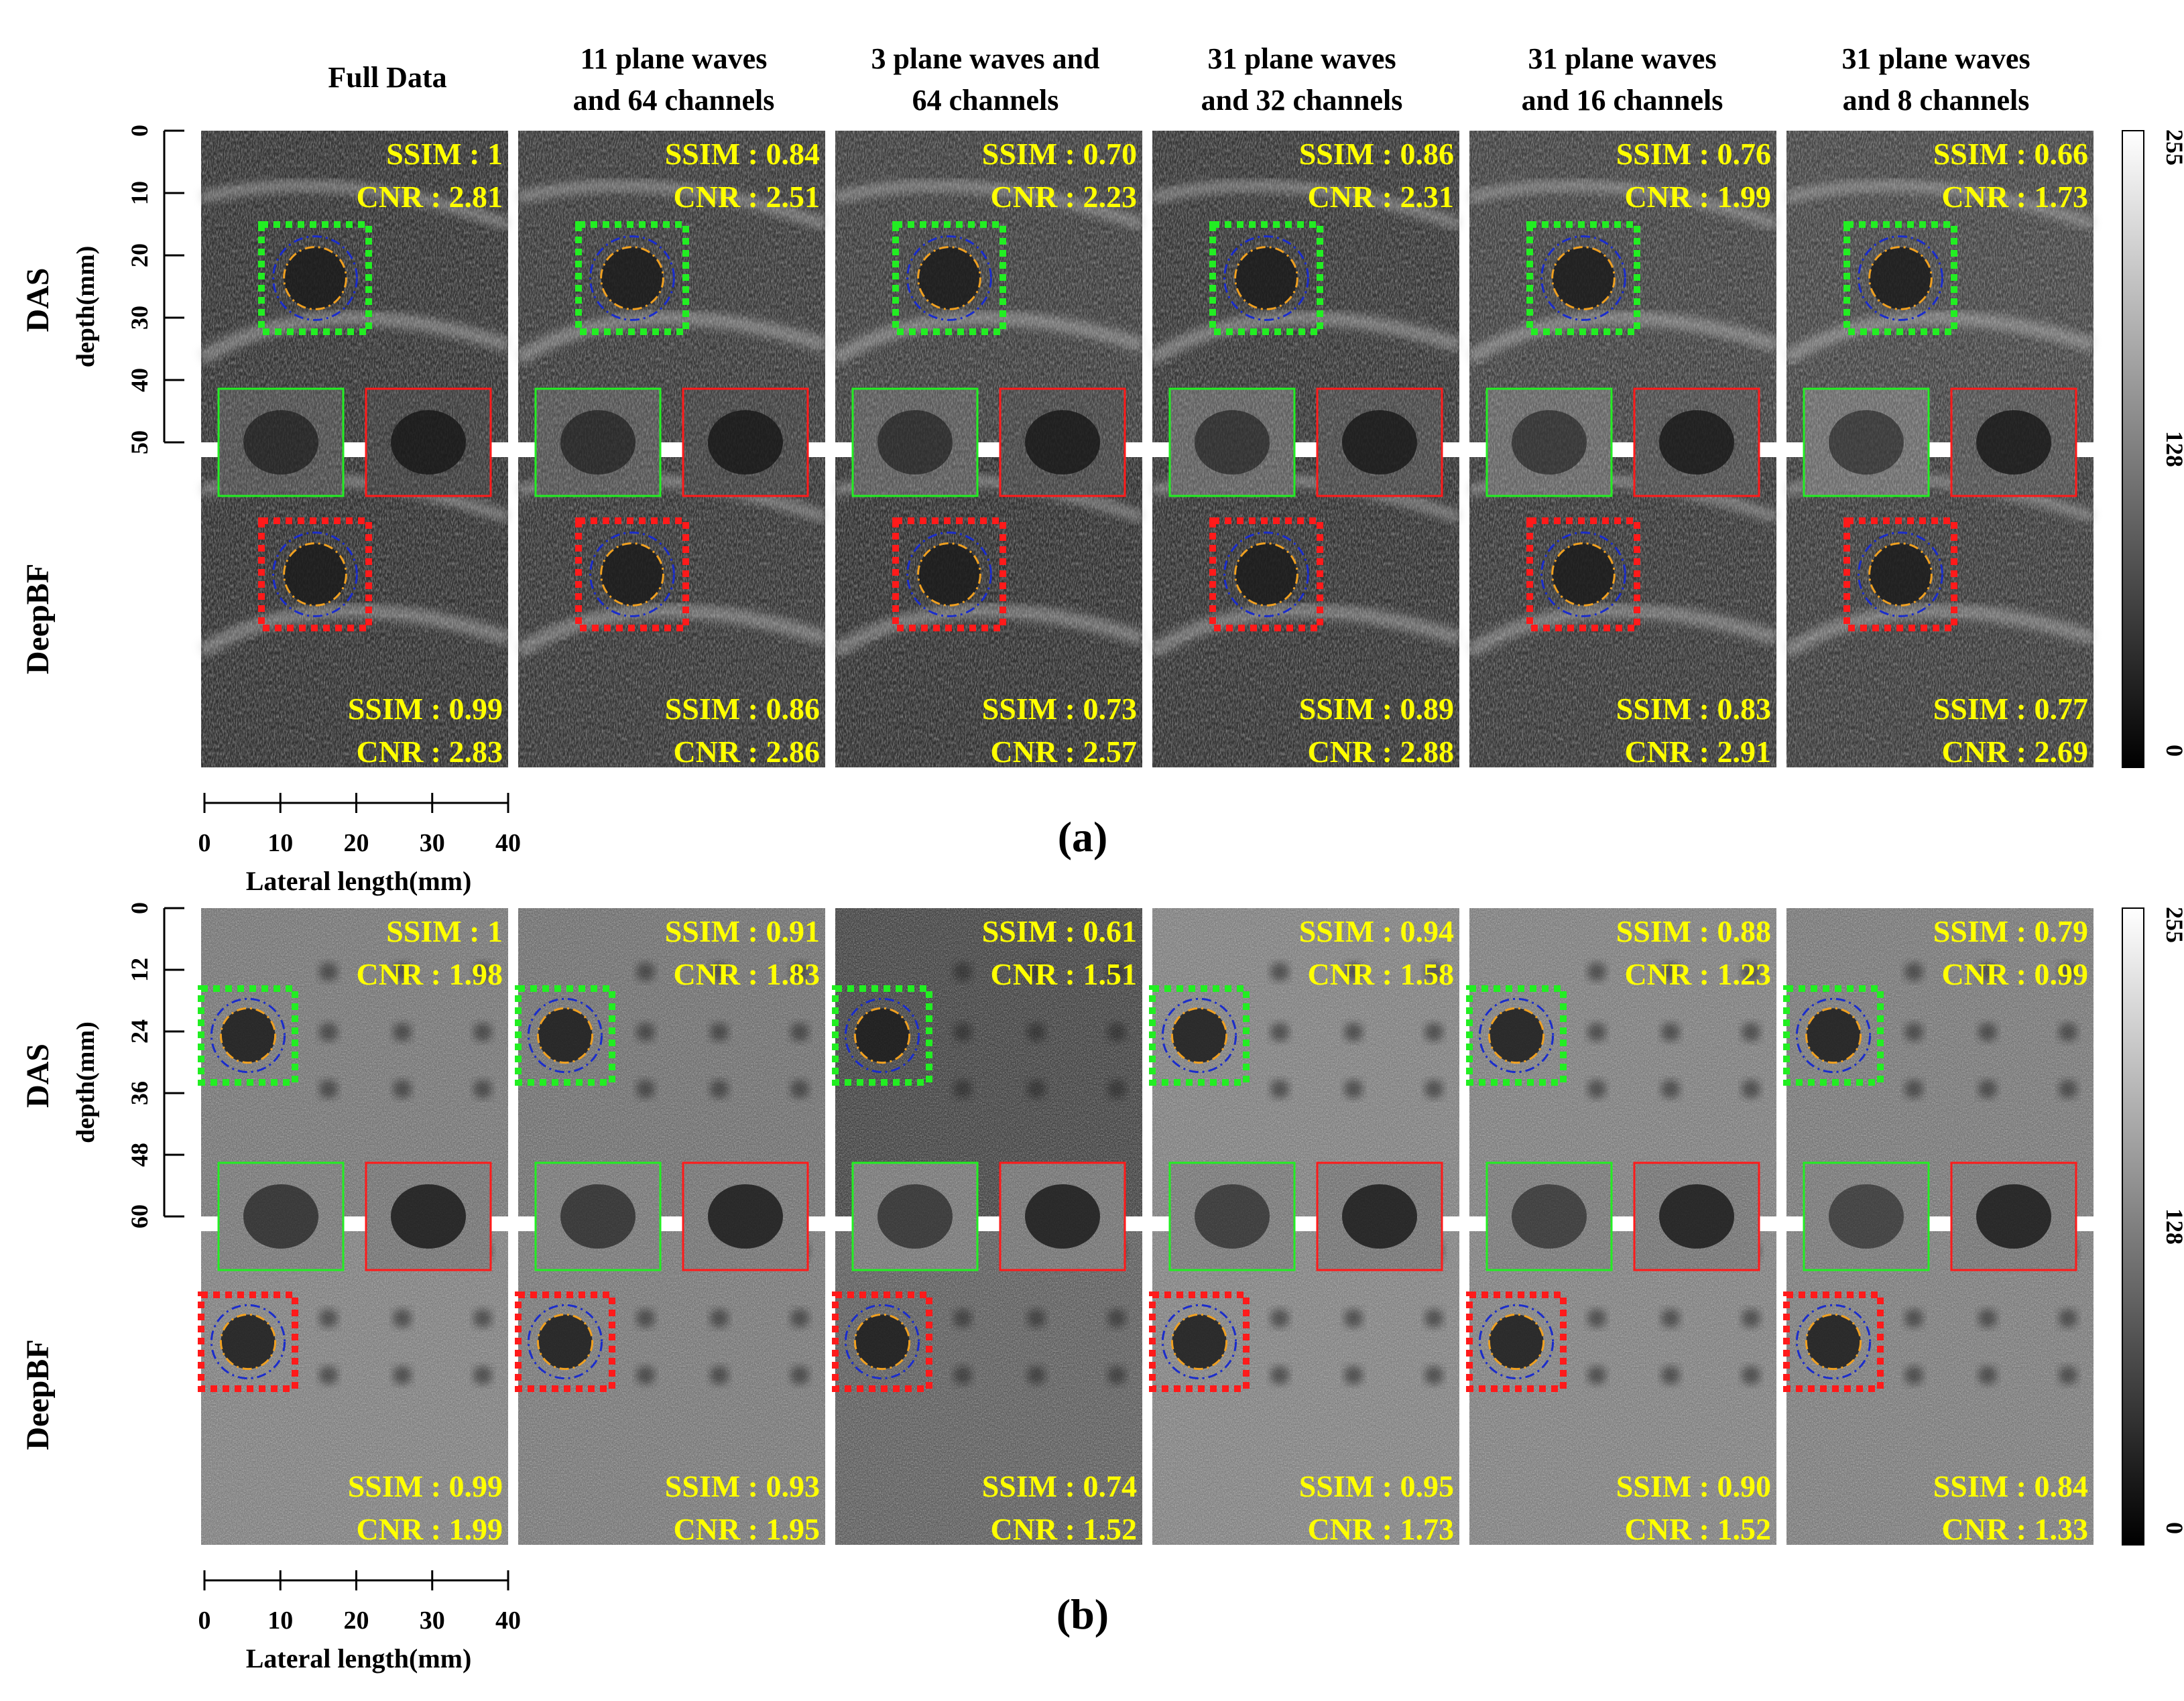  I want to click on cnr-value: CNR : 1.99, so click(430, 1529).